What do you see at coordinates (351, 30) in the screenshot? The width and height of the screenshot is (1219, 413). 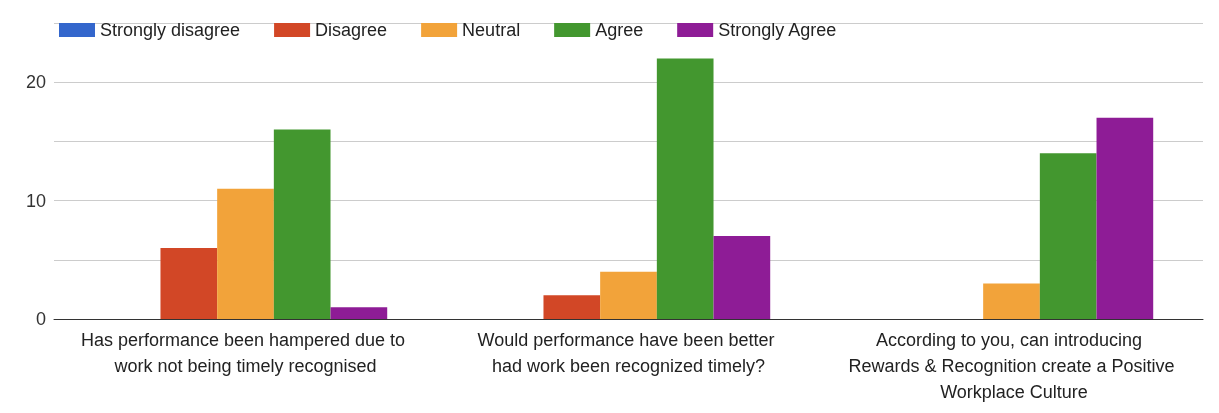 I see `legend-label: Disagree` at bounding box center [351, 30].